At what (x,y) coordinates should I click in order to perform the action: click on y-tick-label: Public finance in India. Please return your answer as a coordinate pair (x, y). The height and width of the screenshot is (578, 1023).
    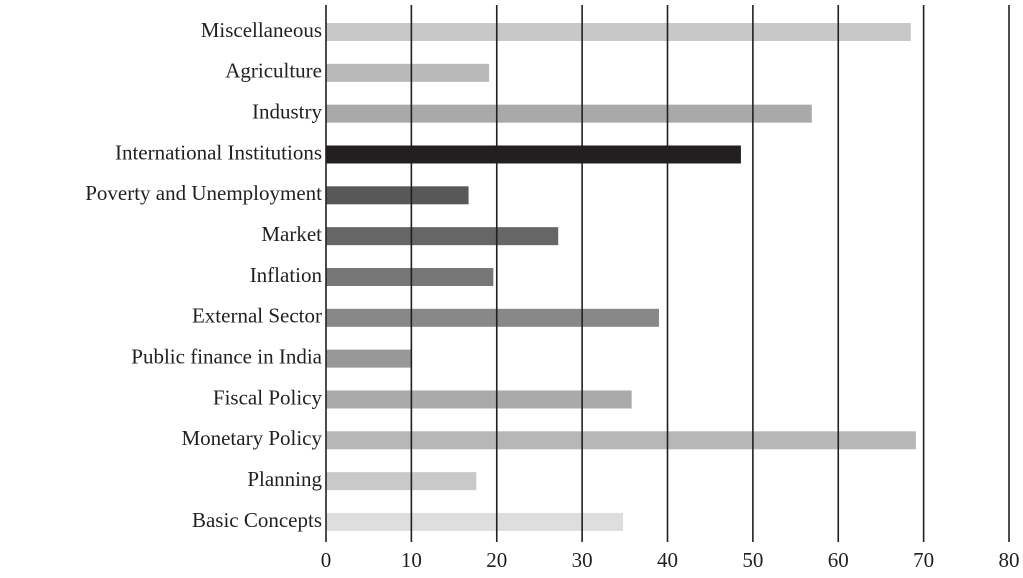
    Looking at the image, I should click on (226, 356).